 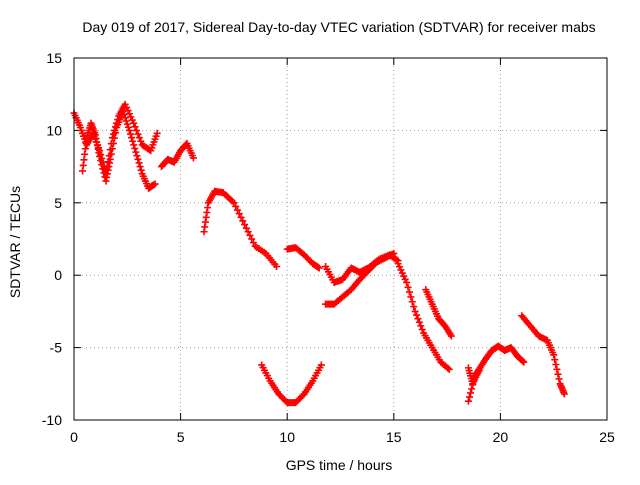 What do you see at coordinates (181, 437) in the screenshot?
I see `x-tick-label: 5` at bounding box center [181, 437].